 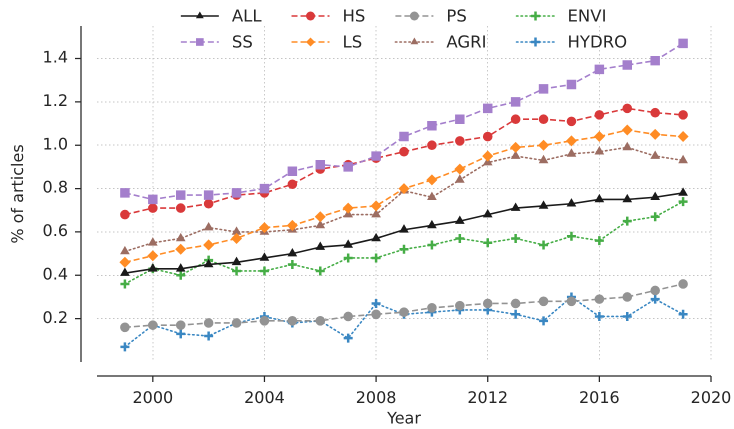 I want to click on legend-label: ALL, so click(x=247, y=16).